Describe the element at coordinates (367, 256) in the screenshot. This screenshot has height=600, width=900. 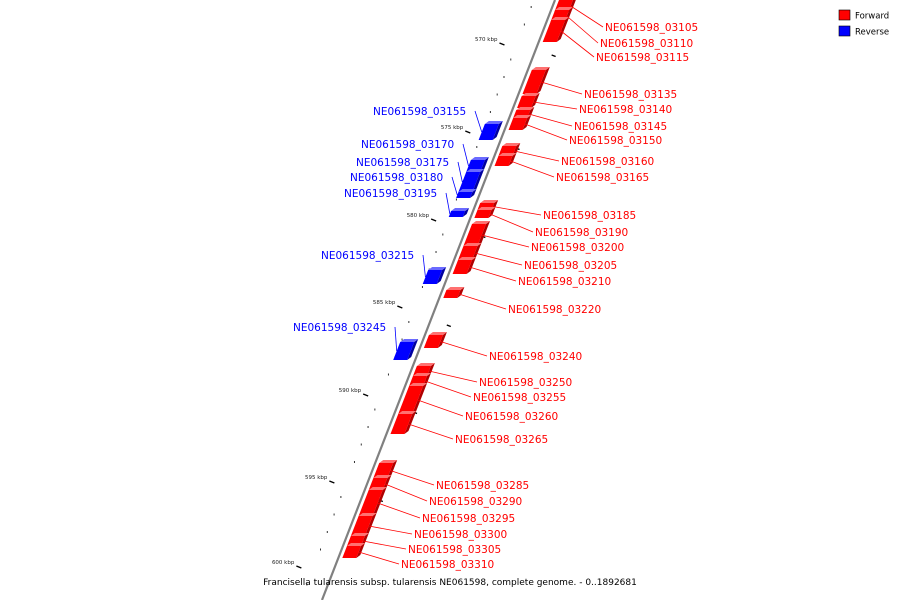
I see `gene-label-NE061598_03215: NE061598_03215` at that location.